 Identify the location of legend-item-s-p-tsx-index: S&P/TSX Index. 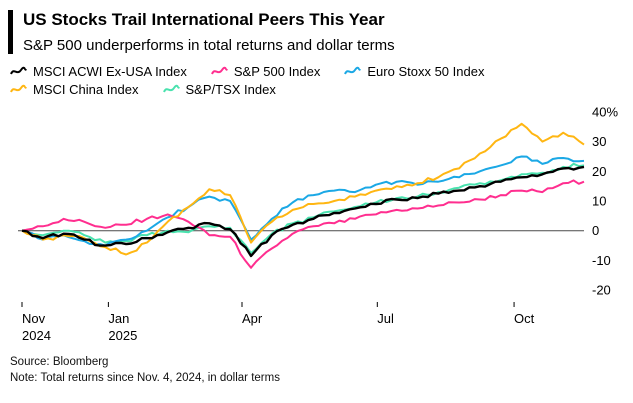
(219, 89).